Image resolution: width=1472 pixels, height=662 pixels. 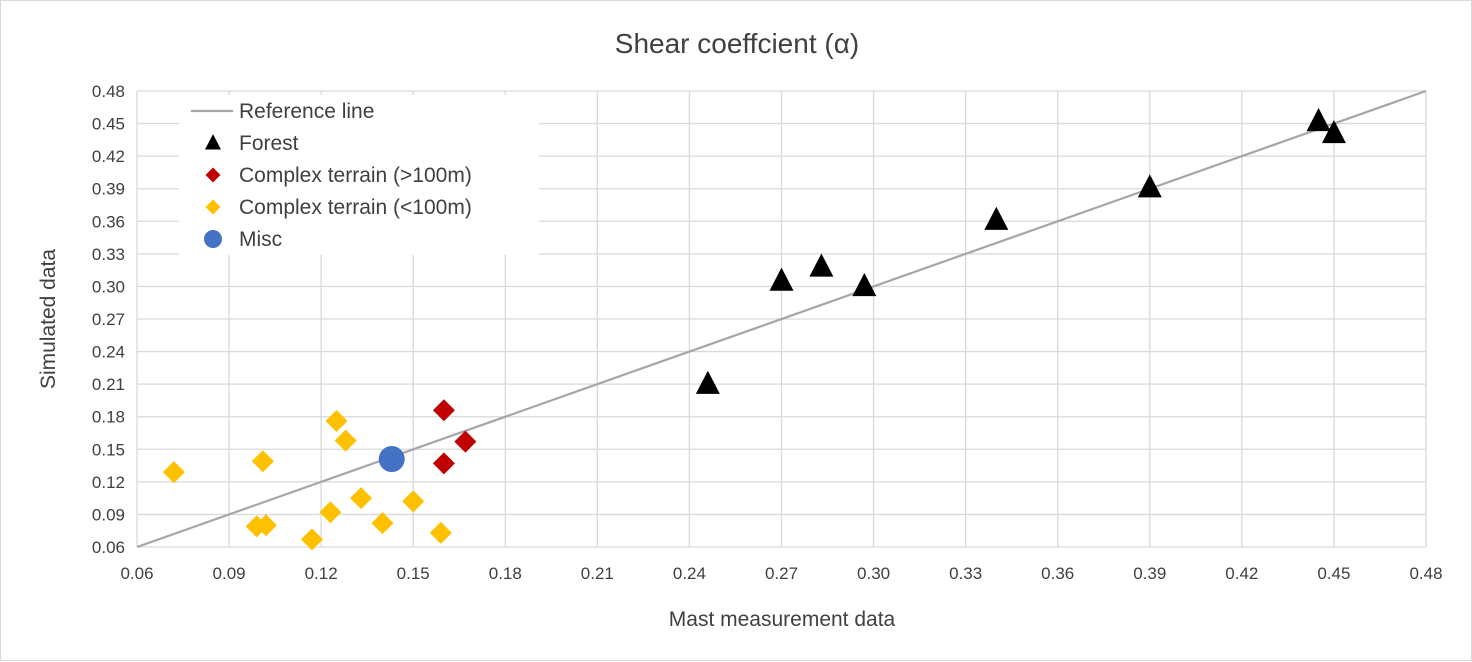 I want to click on y-tick-label: 0.39, so click(x=108, y=189).